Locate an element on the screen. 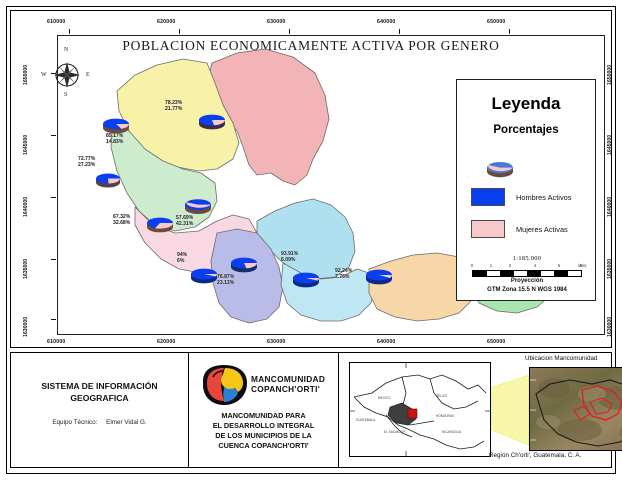 This screenshot has width=622, height=480. legend-item-mujeres: Mujeres Activas is located at coordinates (519, 229).